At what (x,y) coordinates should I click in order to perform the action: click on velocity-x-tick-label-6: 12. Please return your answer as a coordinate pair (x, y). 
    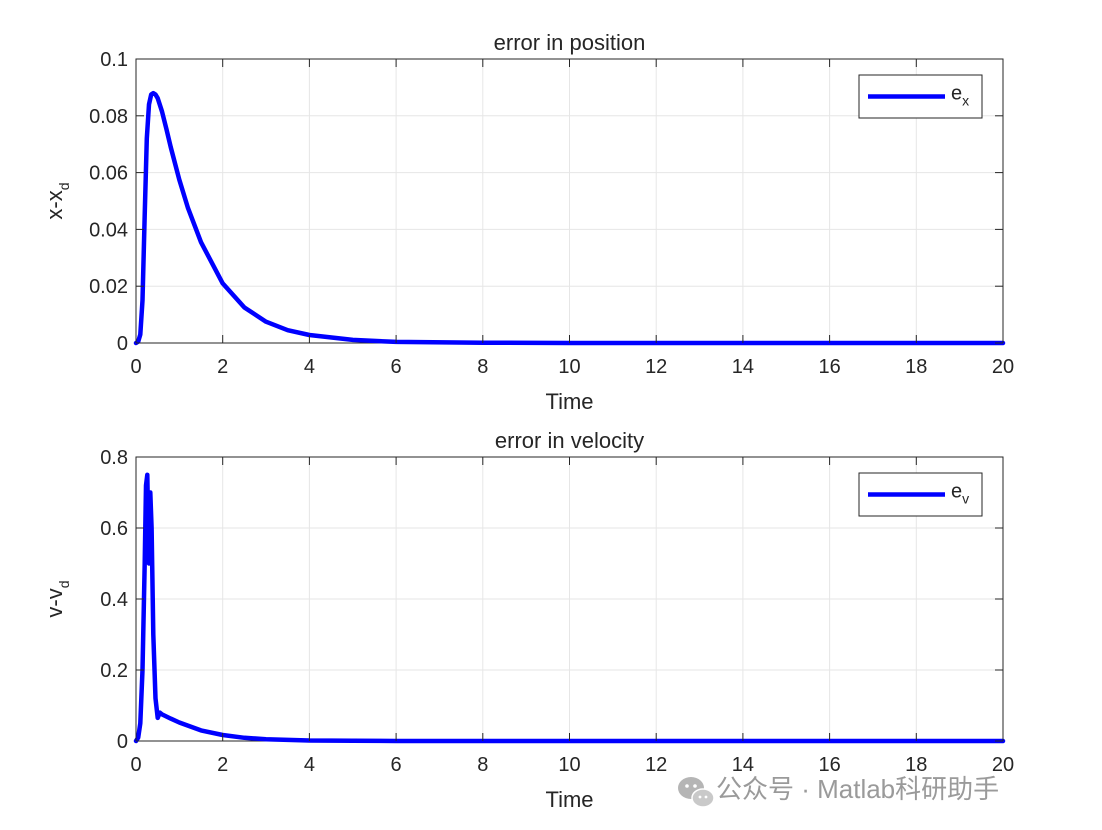
    Looking at the image, I should click on (656, 765).